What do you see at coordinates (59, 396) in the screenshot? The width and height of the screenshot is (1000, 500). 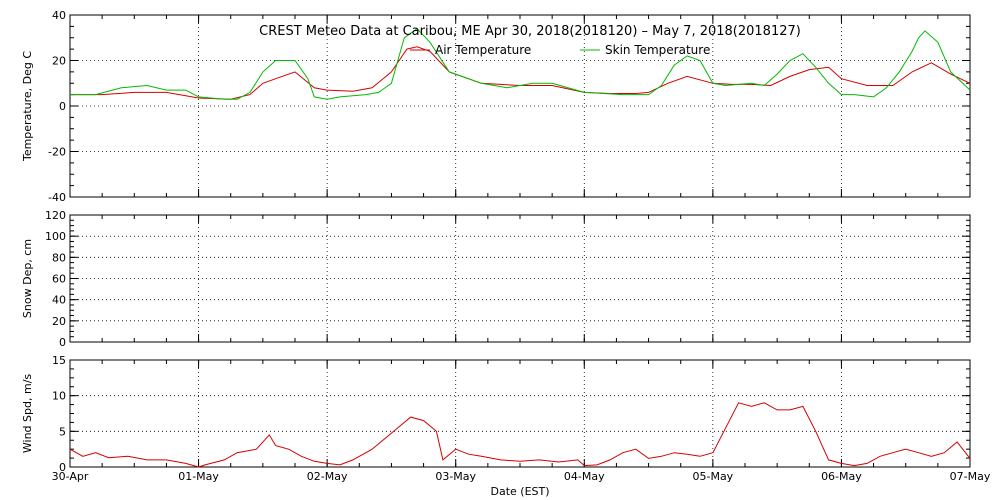 I see `y-tick-label: 10` at bounding box center [59, 396].